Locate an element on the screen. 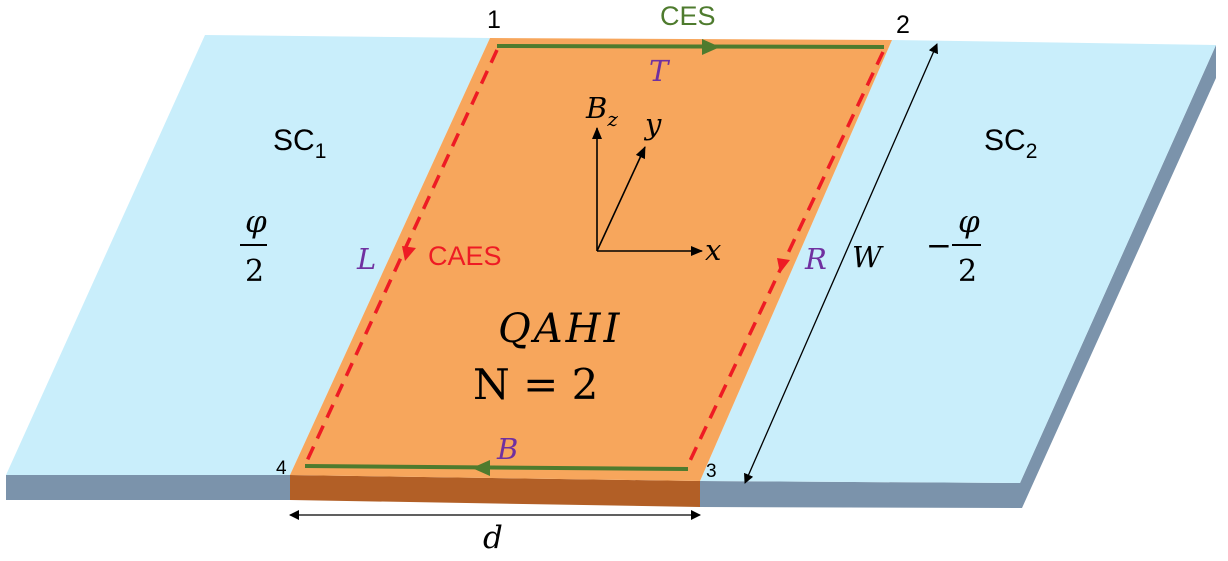  ces-bottom-edge is located at coordinates (496, 467).